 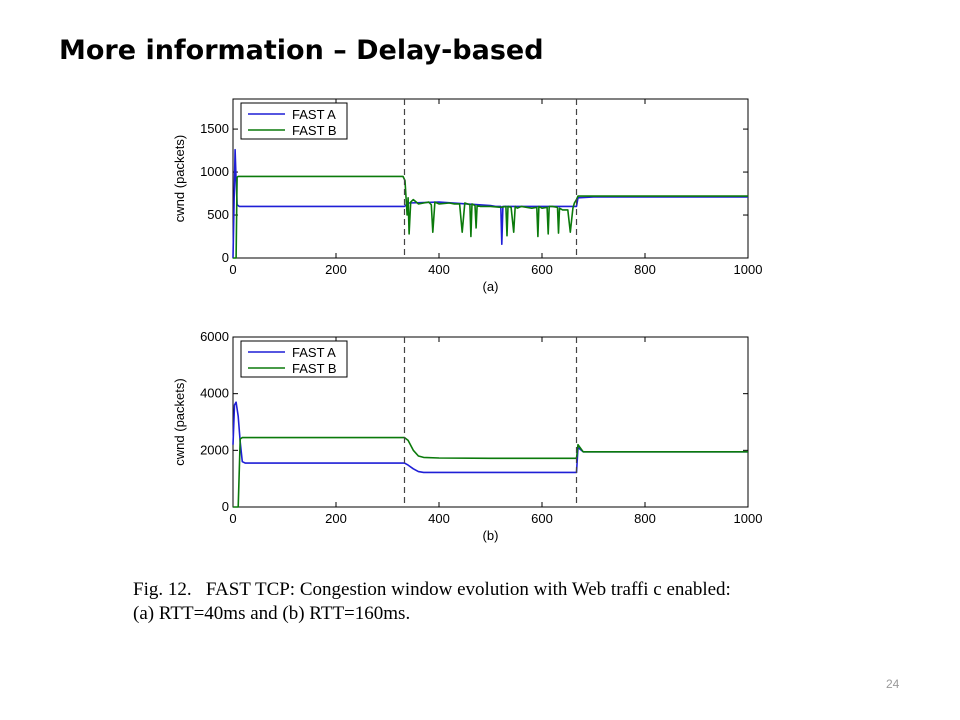 I want to click on panel-b-x-tick-label: 600, so click(x=542, y=518).